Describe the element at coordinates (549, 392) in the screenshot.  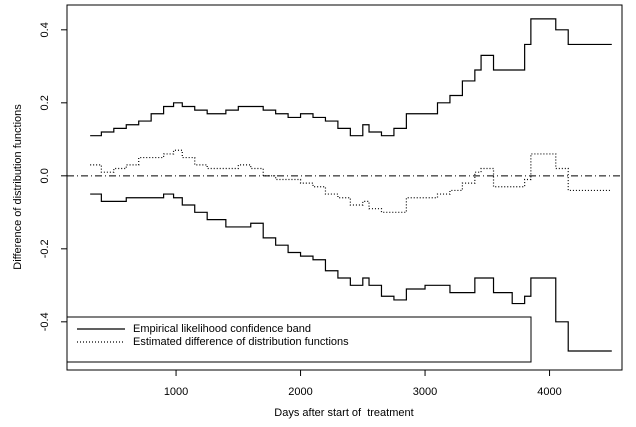
I see `x-tick-label: 4000` at that location.